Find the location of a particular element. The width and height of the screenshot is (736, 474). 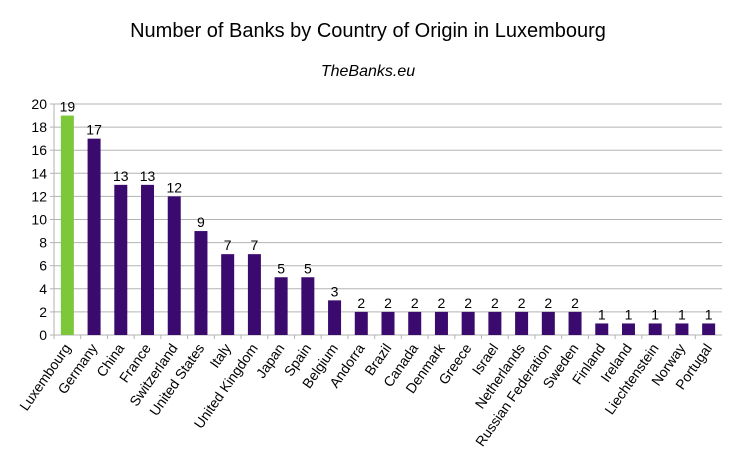

y-tick-label: 10 is located at coordinates (39, 220).